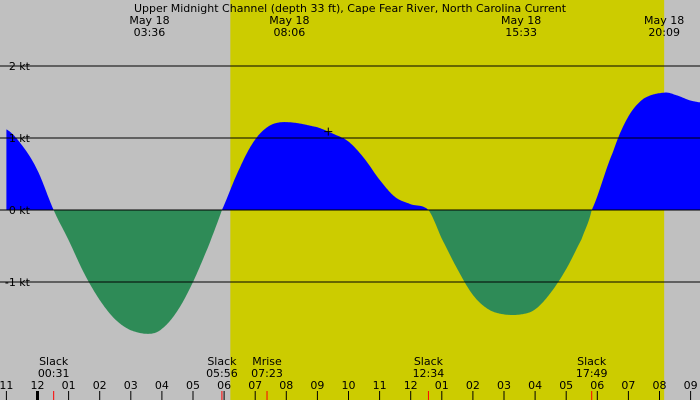 The height and width of the screenshot is (400, 700). What do you see at coordinates (349, 385) in the screenshot?
I see `x-tick-label: 10` at bounding box center [349, 385].